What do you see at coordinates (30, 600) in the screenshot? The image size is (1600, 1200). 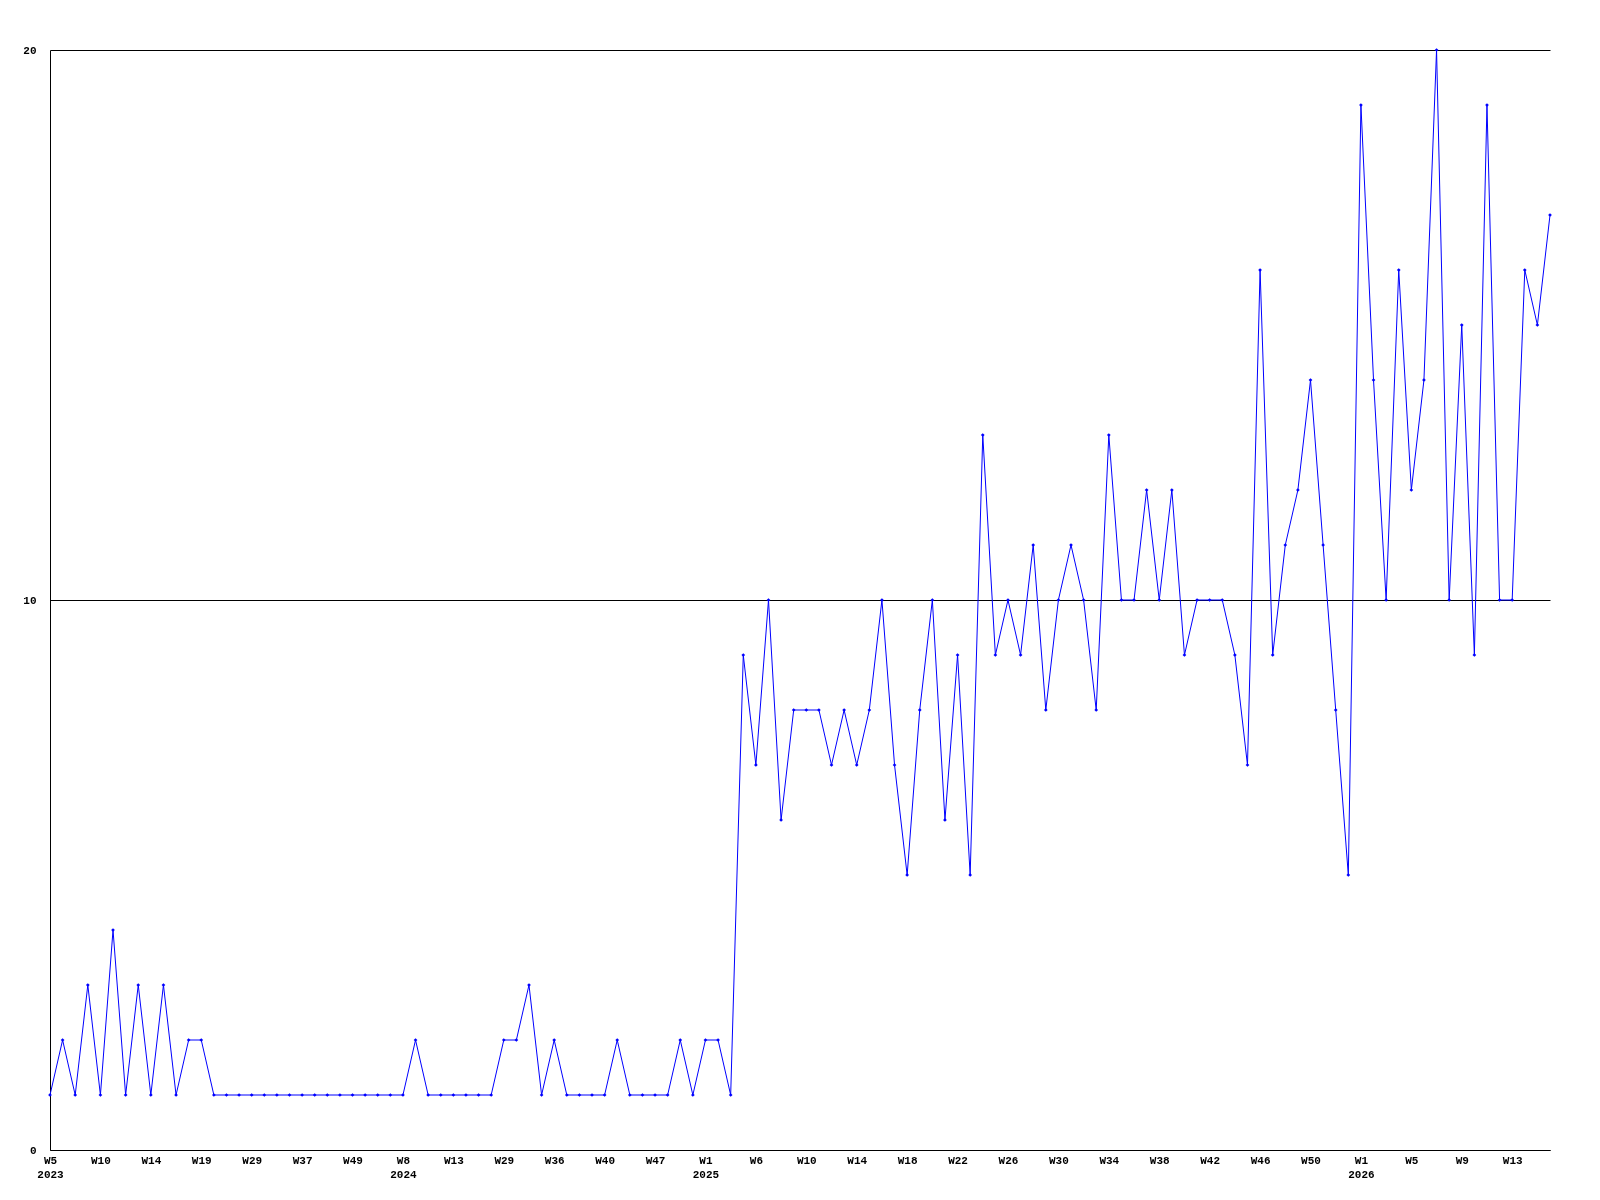 I see `y-tick-label: 10` at bounding box center [30, 600].